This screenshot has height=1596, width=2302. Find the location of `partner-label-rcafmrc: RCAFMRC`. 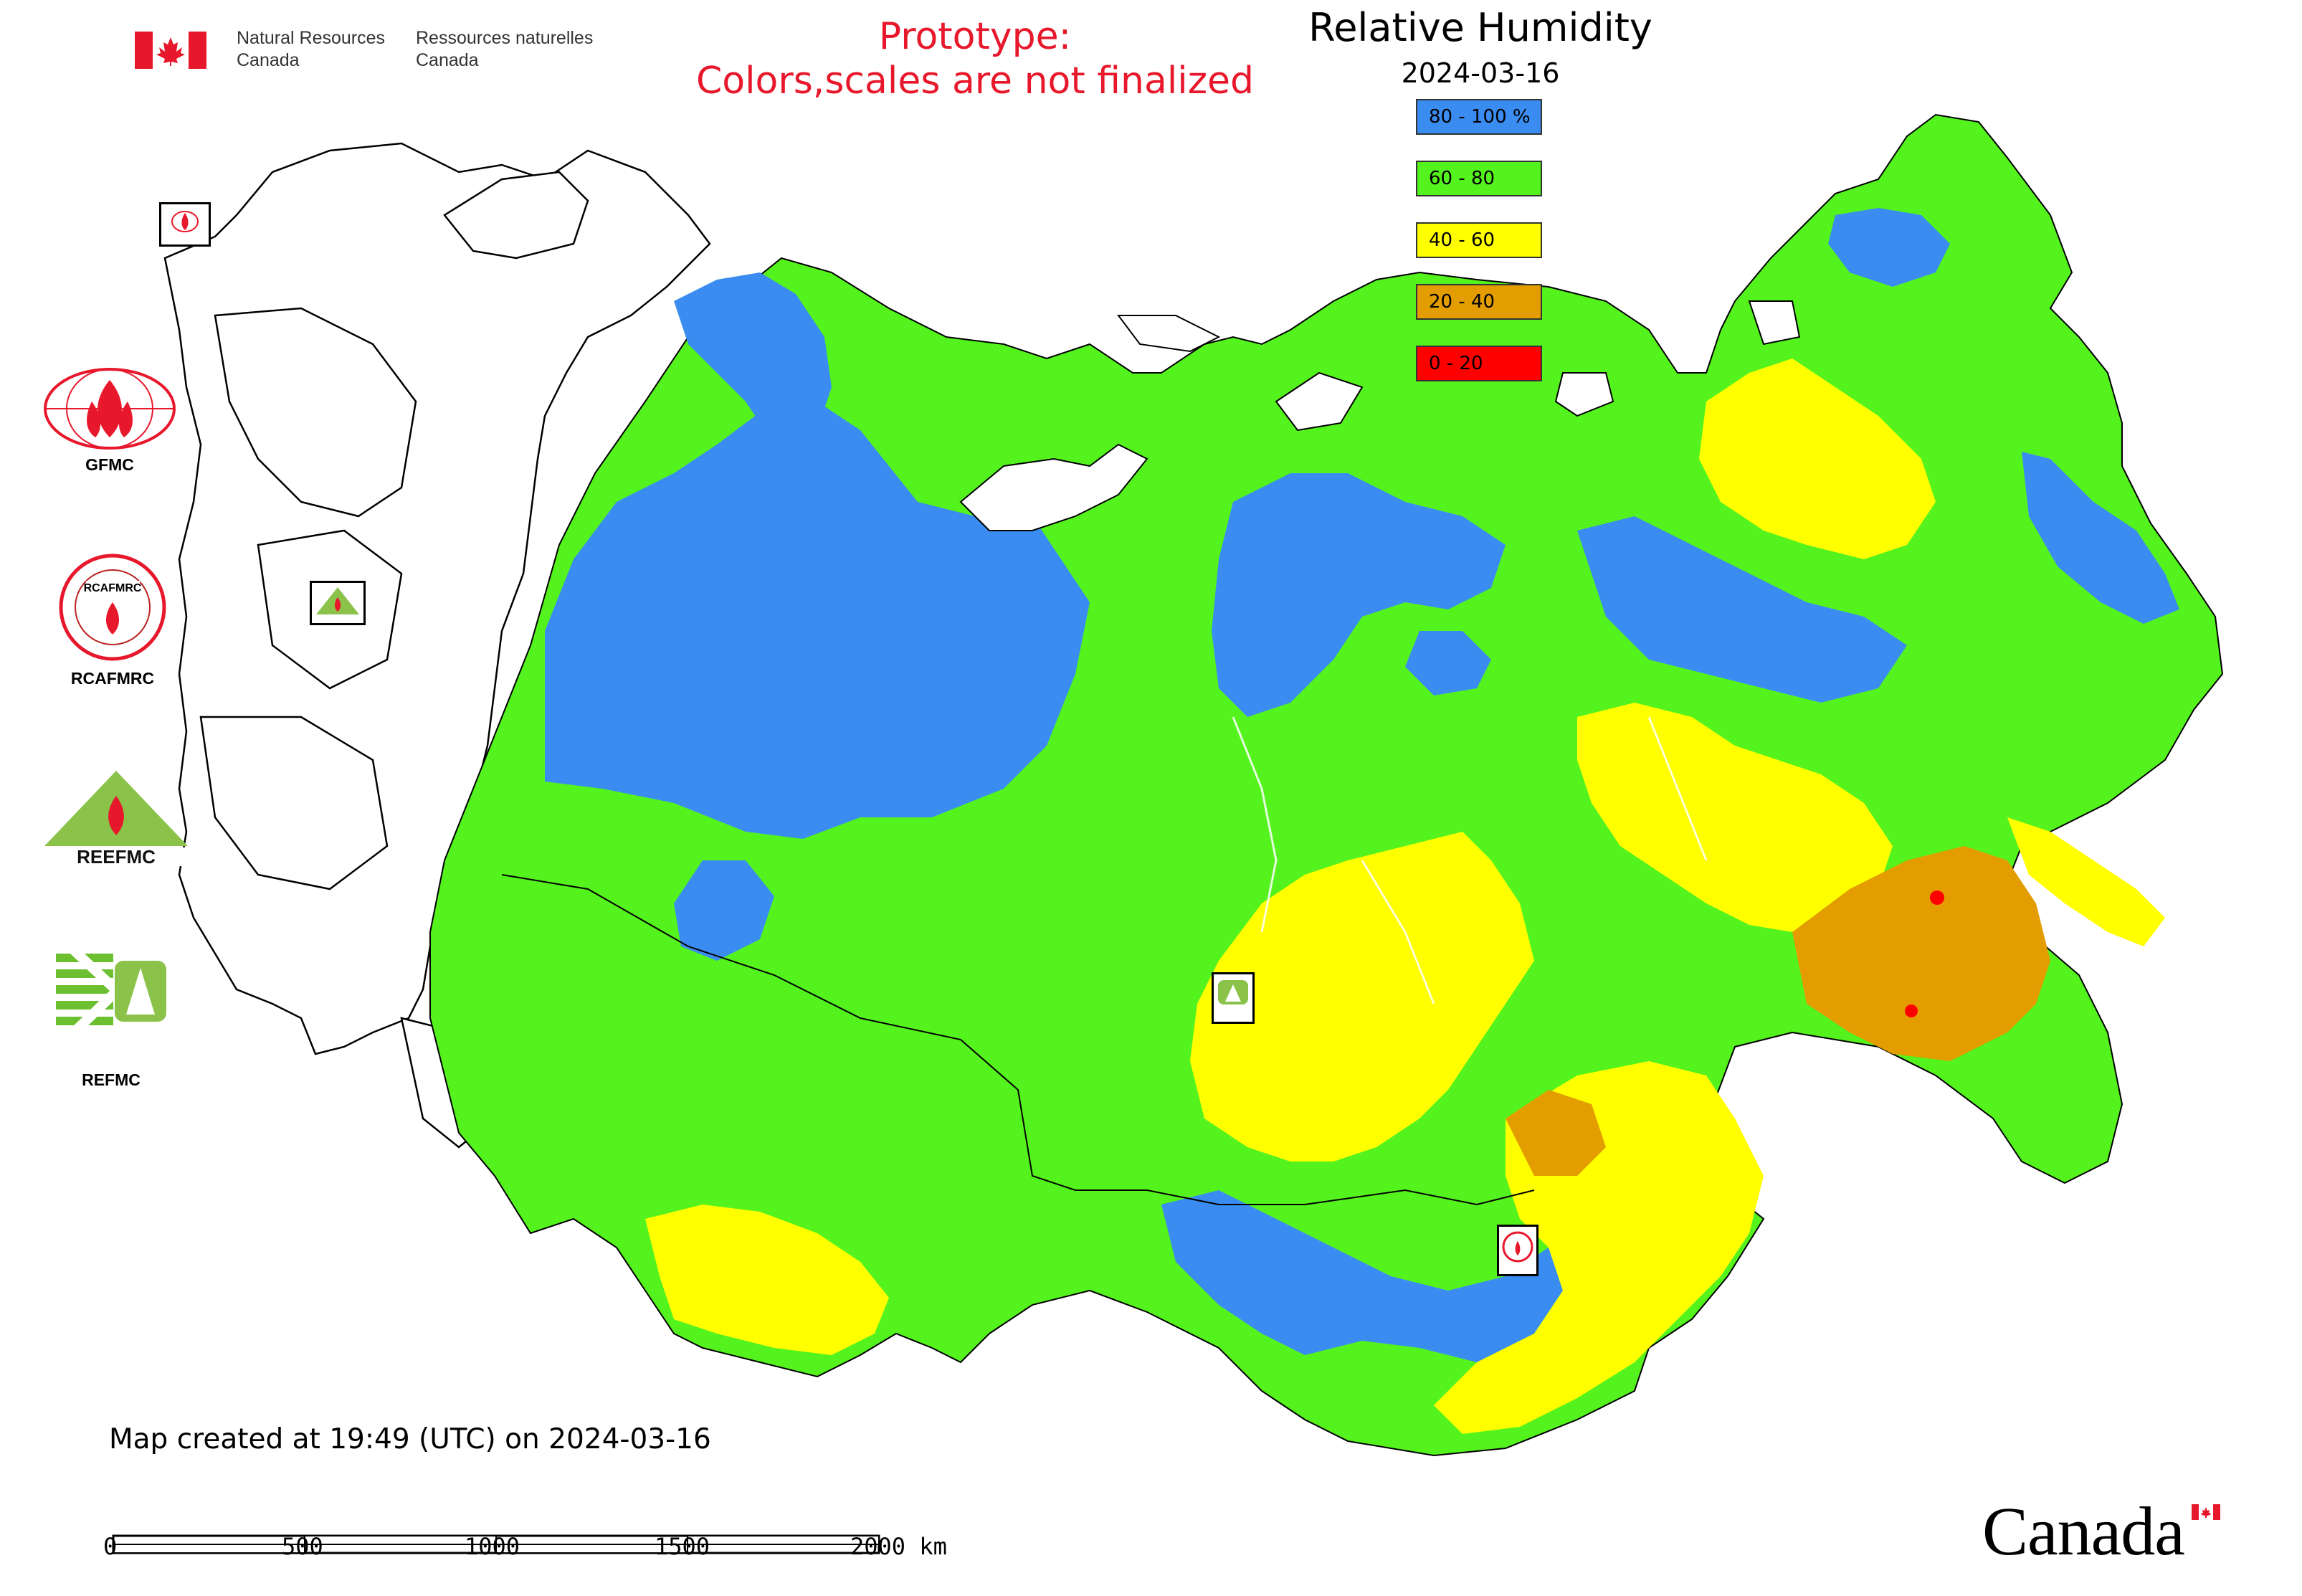

partner-label-rcafmrc: RCAFMRC is located at coordinates (113, 678).